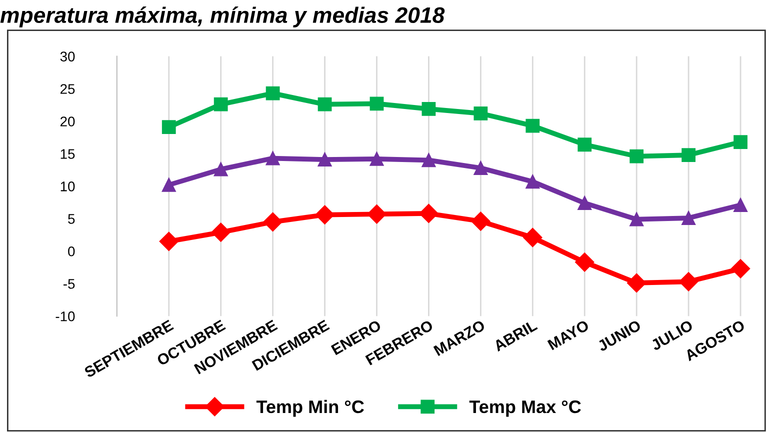 This screenshot has width=769, height=433. Describe the element at coordinates (67, 57) in the screenshot. I see `y-tick-label: 30` at that location.